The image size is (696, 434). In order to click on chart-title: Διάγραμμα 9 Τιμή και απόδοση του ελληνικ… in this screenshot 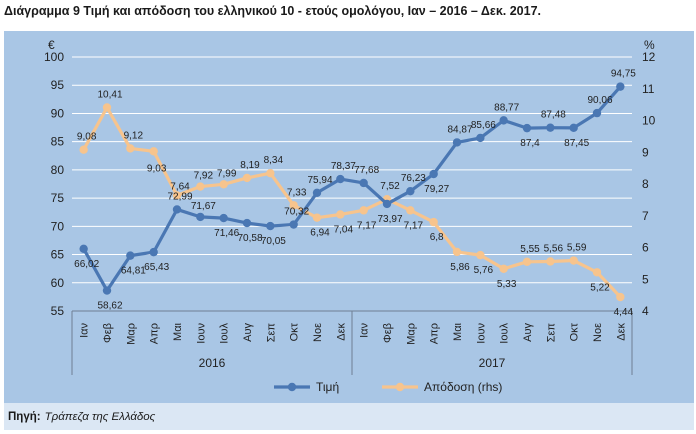, I will do `click(273, 11)`.